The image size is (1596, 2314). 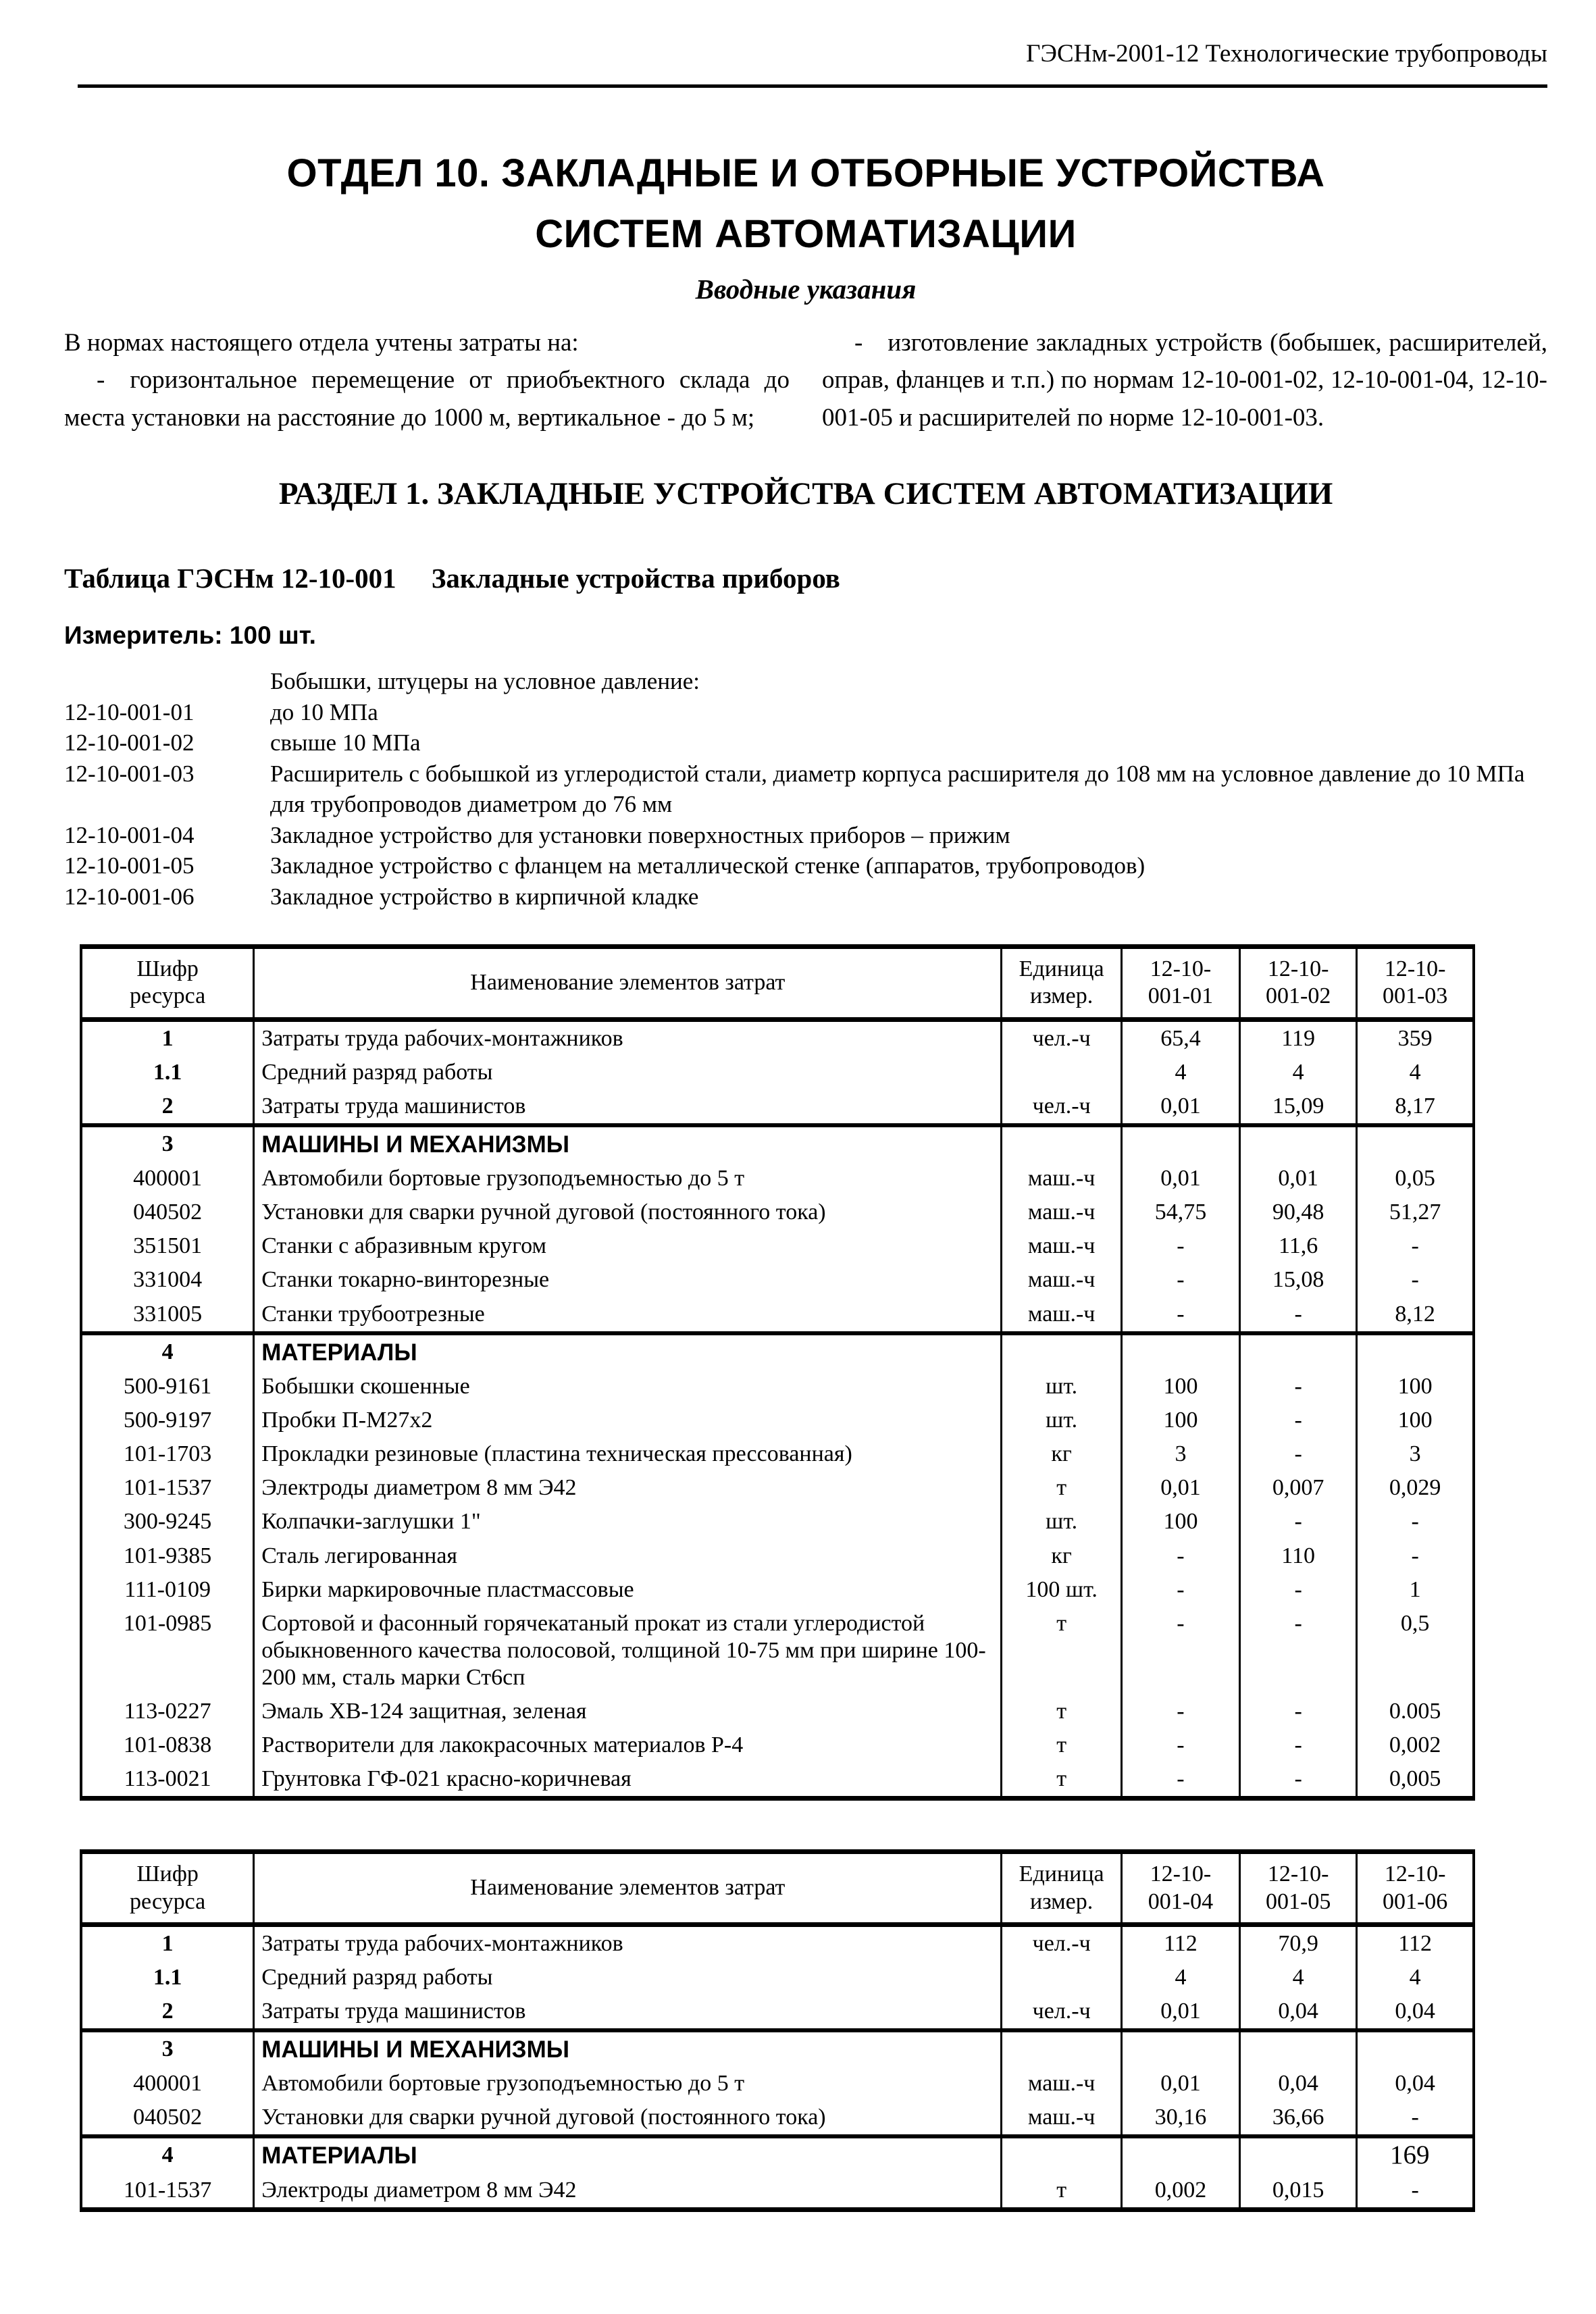 What do you see at coordinates (167, 681) in the screenshot?
I see `norm-item-code` at bounding box center [167, 681].